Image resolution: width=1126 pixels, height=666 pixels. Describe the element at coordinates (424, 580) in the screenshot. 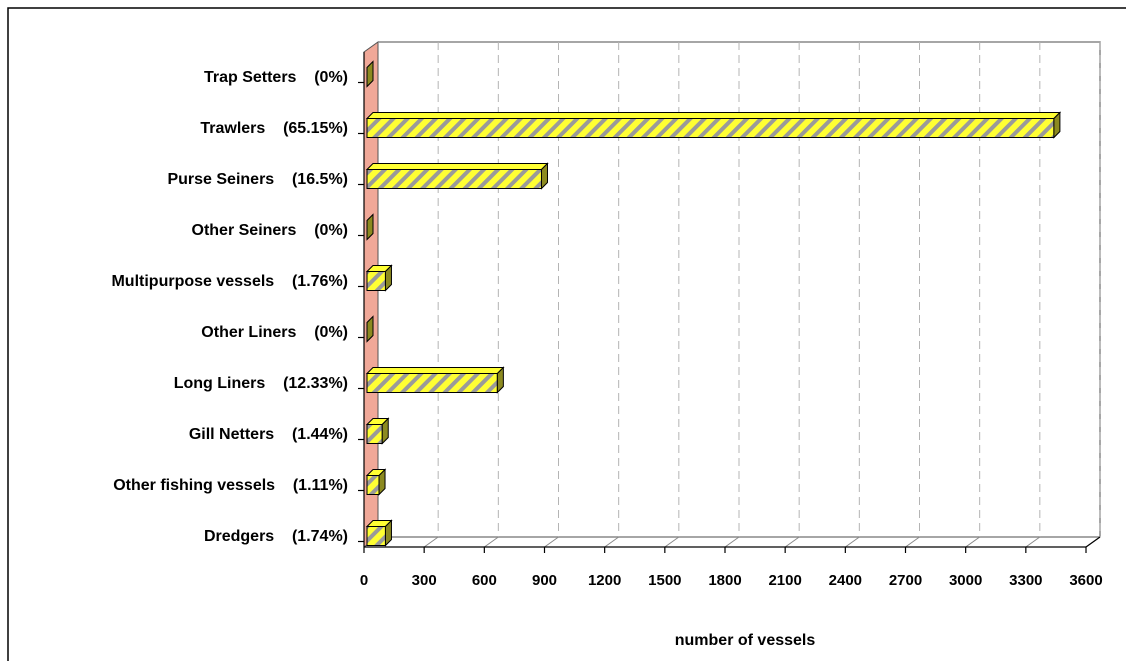

I see `x-tick-label: 300` at that location.